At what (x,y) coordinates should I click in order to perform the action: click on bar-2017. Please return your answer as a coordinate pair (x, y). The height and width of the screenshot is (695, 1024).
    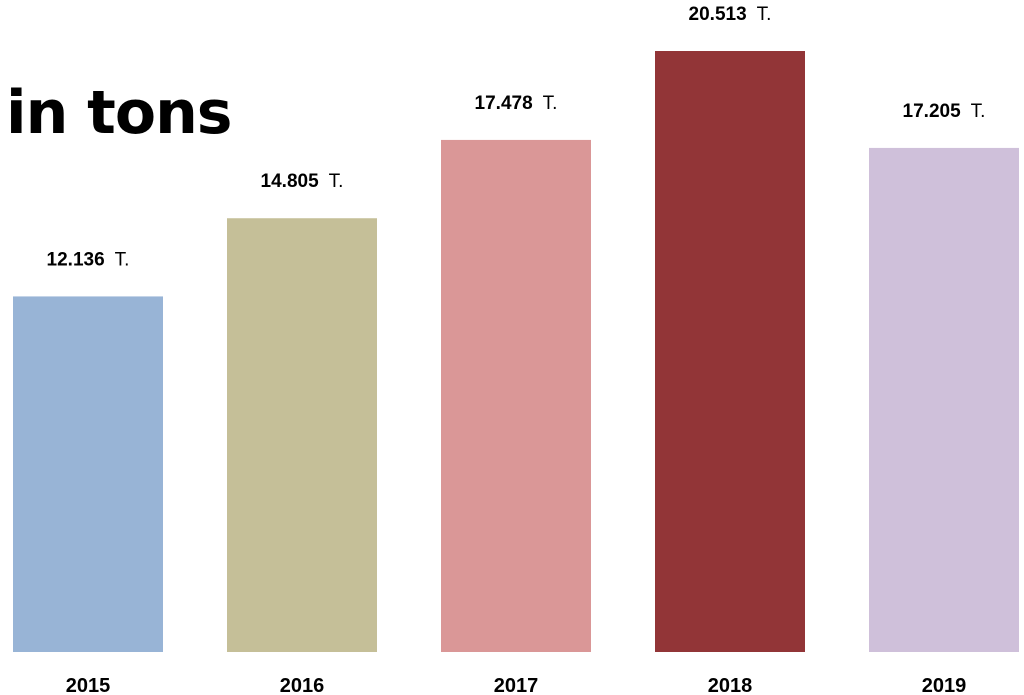
    Looking at the image, I should click on (516, 396).